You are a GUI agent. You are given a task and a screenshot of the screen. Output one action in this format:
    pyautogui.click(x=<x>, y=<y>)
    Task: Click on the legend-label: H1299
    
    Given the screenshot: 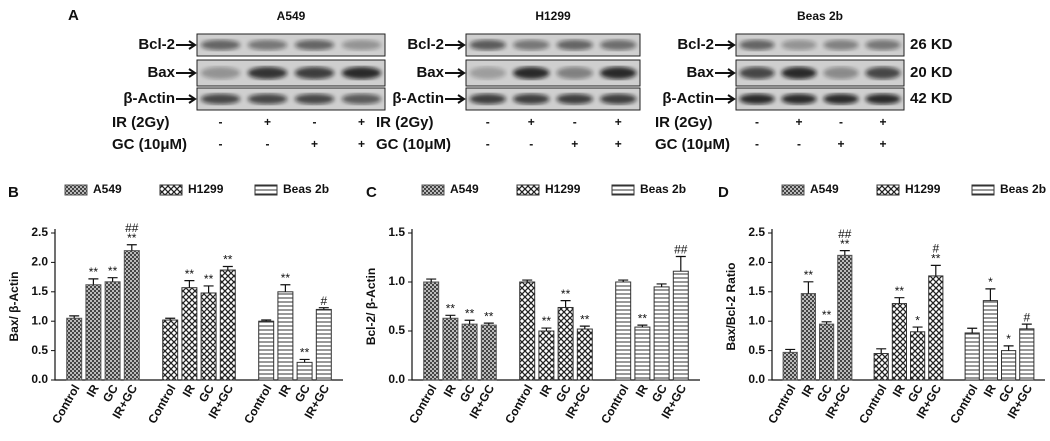 What is the action you would take?
    pyautogui.click(x=206, y=189)
    